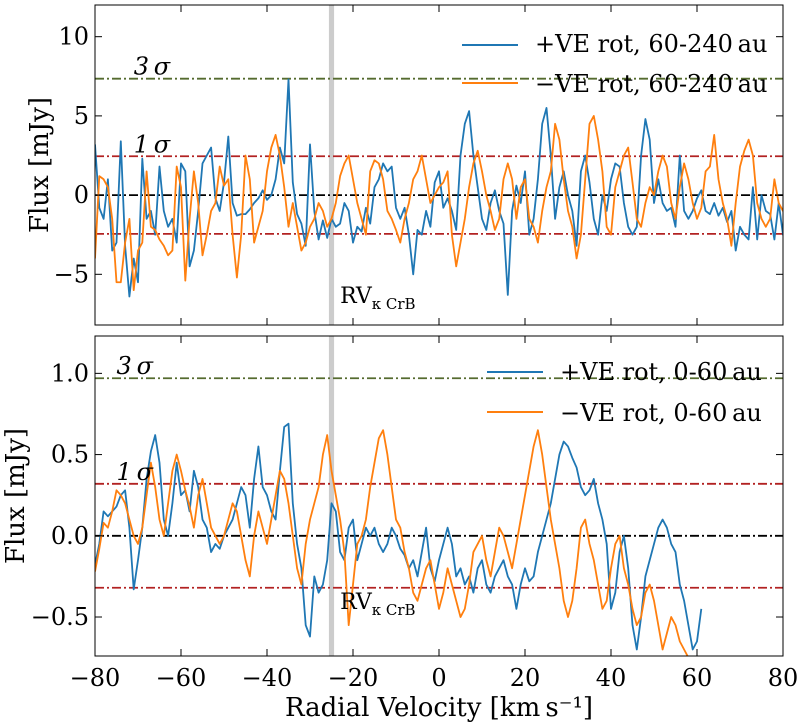 This screenshot has width=800, height=727. Describe the element at coordinates (60, 617) in the screenshot. I see `y-tick-label: −0.5` at that location.